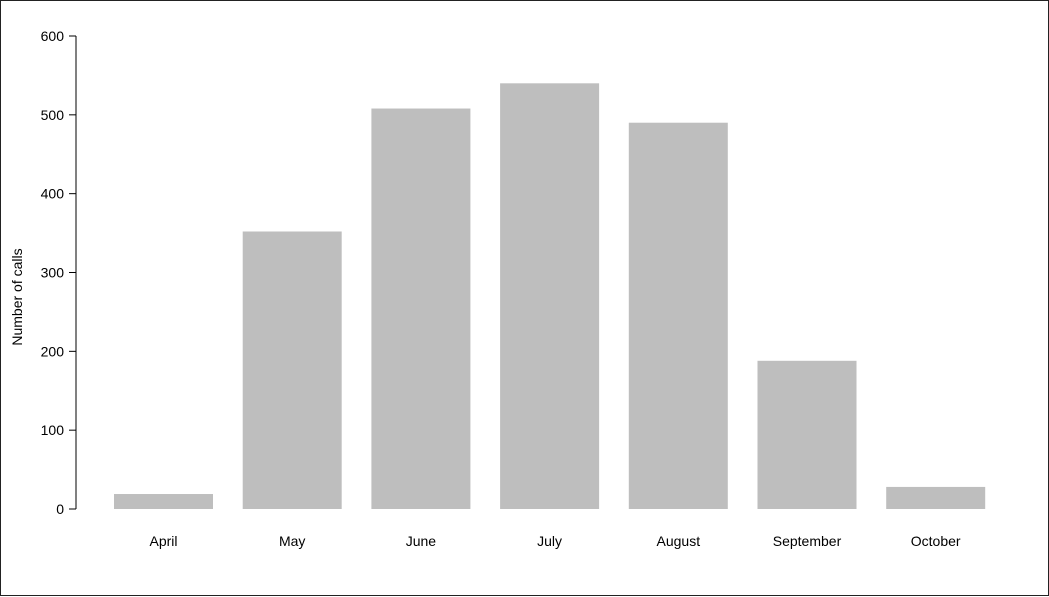 Image resolution: width=1049 pixels, height=597 pixels. I want to click on bar-october, so click(936, 497).